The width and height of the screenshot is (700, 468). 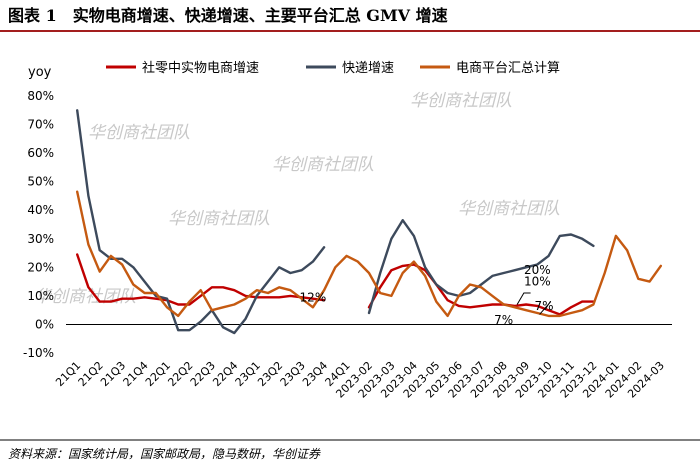 I want to click on data-label: 10%, so click(x=537, y=282).